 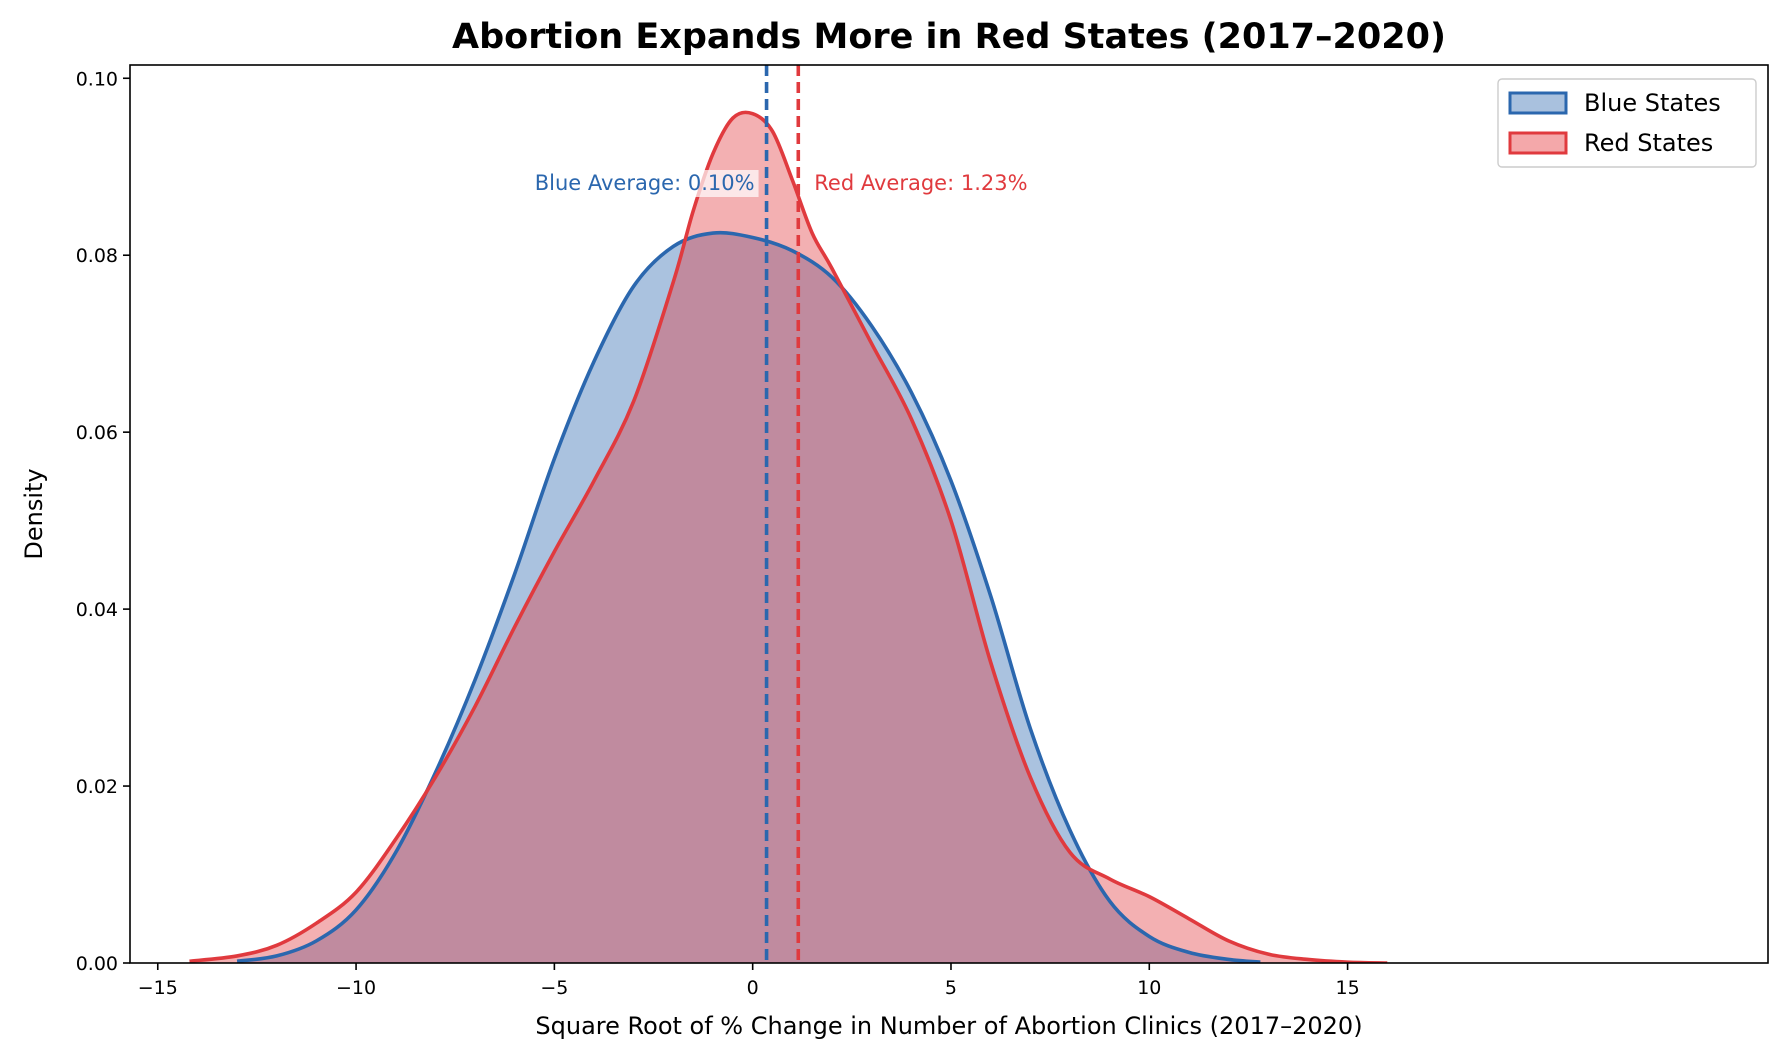 What do you see at coordinates (1538, 103) in the screenshot?
I see `legend-swatch-blue-states` at bounding box center [1538, 103].